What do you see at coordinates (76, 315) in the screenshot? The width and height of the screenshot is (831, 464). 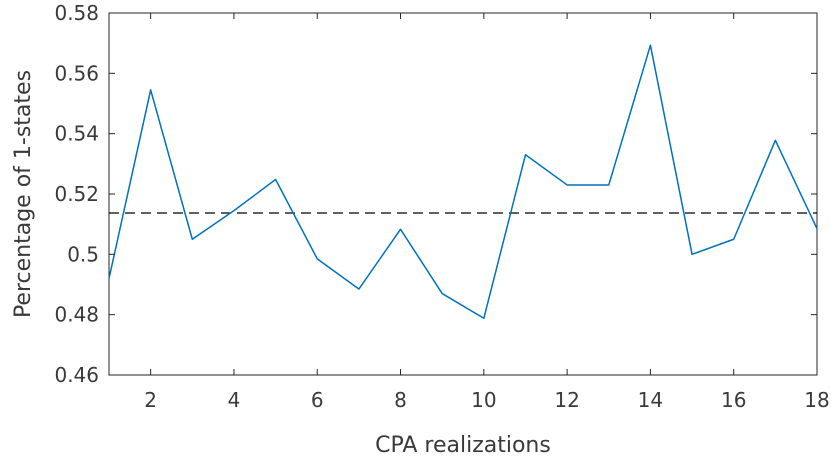 I see `y-tick-label: 0.48` at bounding box center [76, 315].